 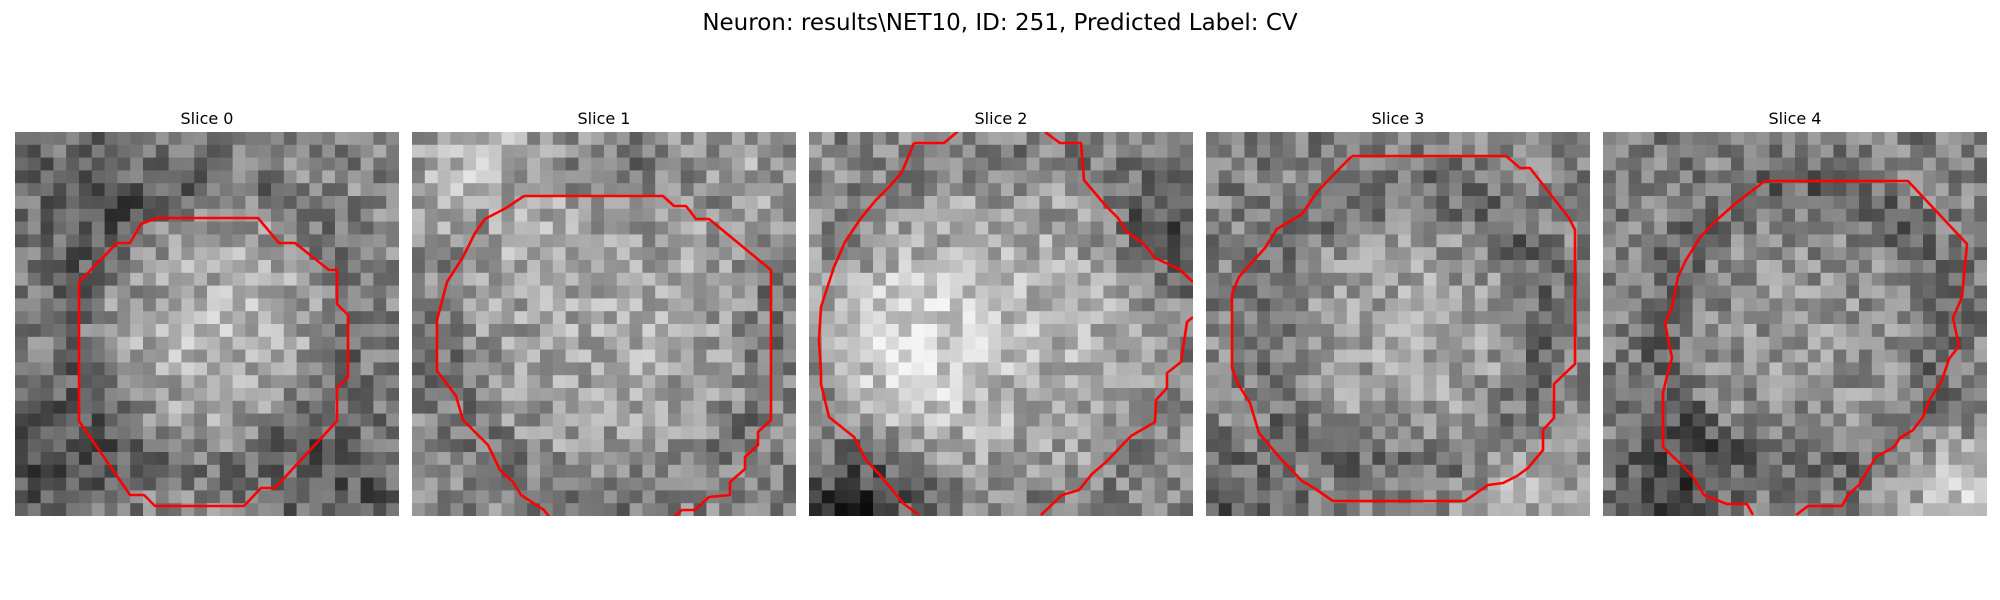 I want to click on slice-panel-3: Slice 3, so click(x=1398, y=312).